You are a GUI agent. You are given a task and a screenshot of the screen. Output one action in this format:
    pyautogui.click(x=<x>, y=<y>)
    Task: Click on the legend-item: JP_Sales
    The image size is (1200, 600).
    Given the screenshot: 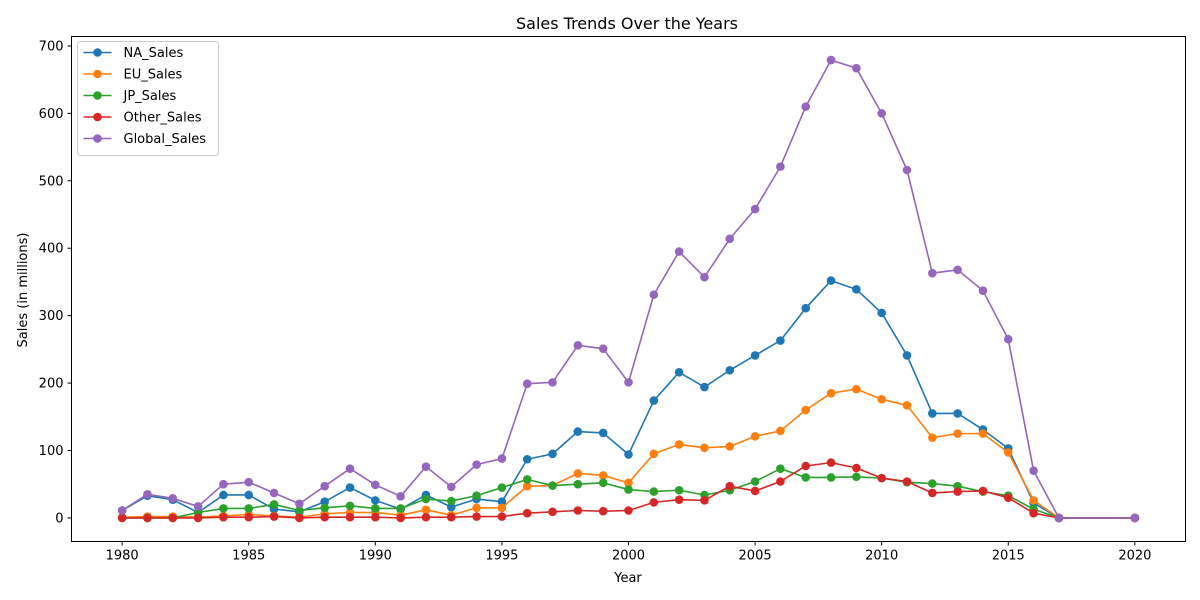 What is the action you would take?
    pyautogui.click(x=130, y=96)
    